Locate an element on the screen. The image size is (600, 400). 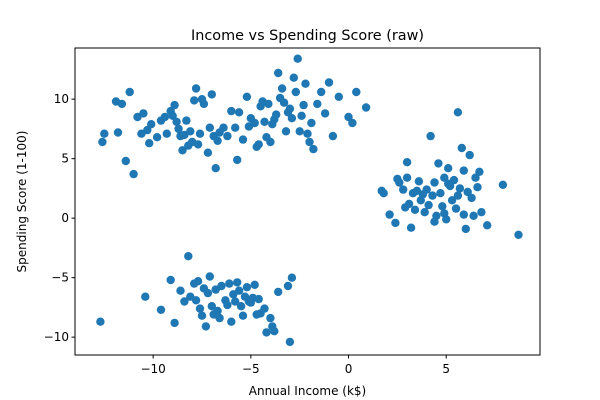
y-tick-label: 0 is located at coordinates (65, 218).